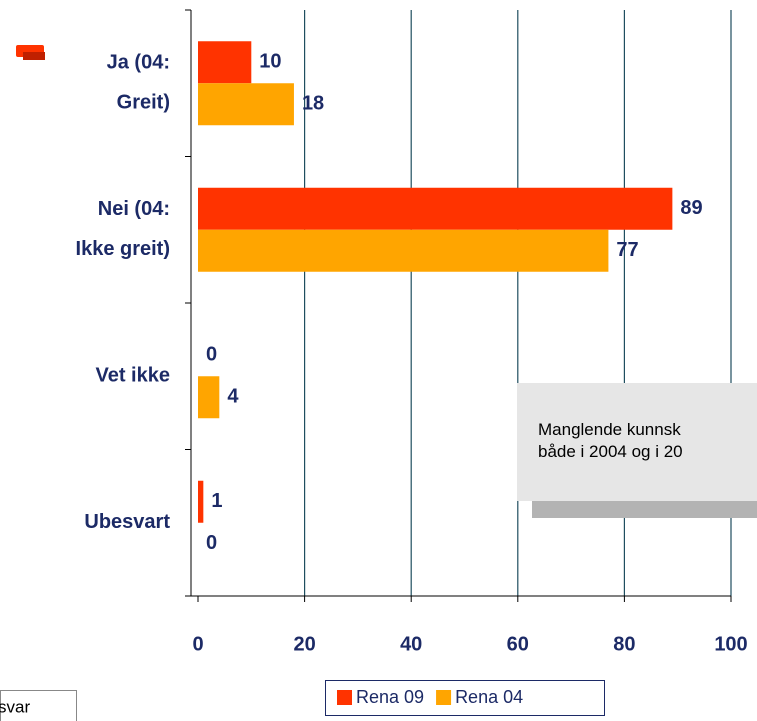 This screenshot has height=721, width=757. Describe the element at coordinates (216, 501) in the screenshot. I see `value-label: 1` at that location.